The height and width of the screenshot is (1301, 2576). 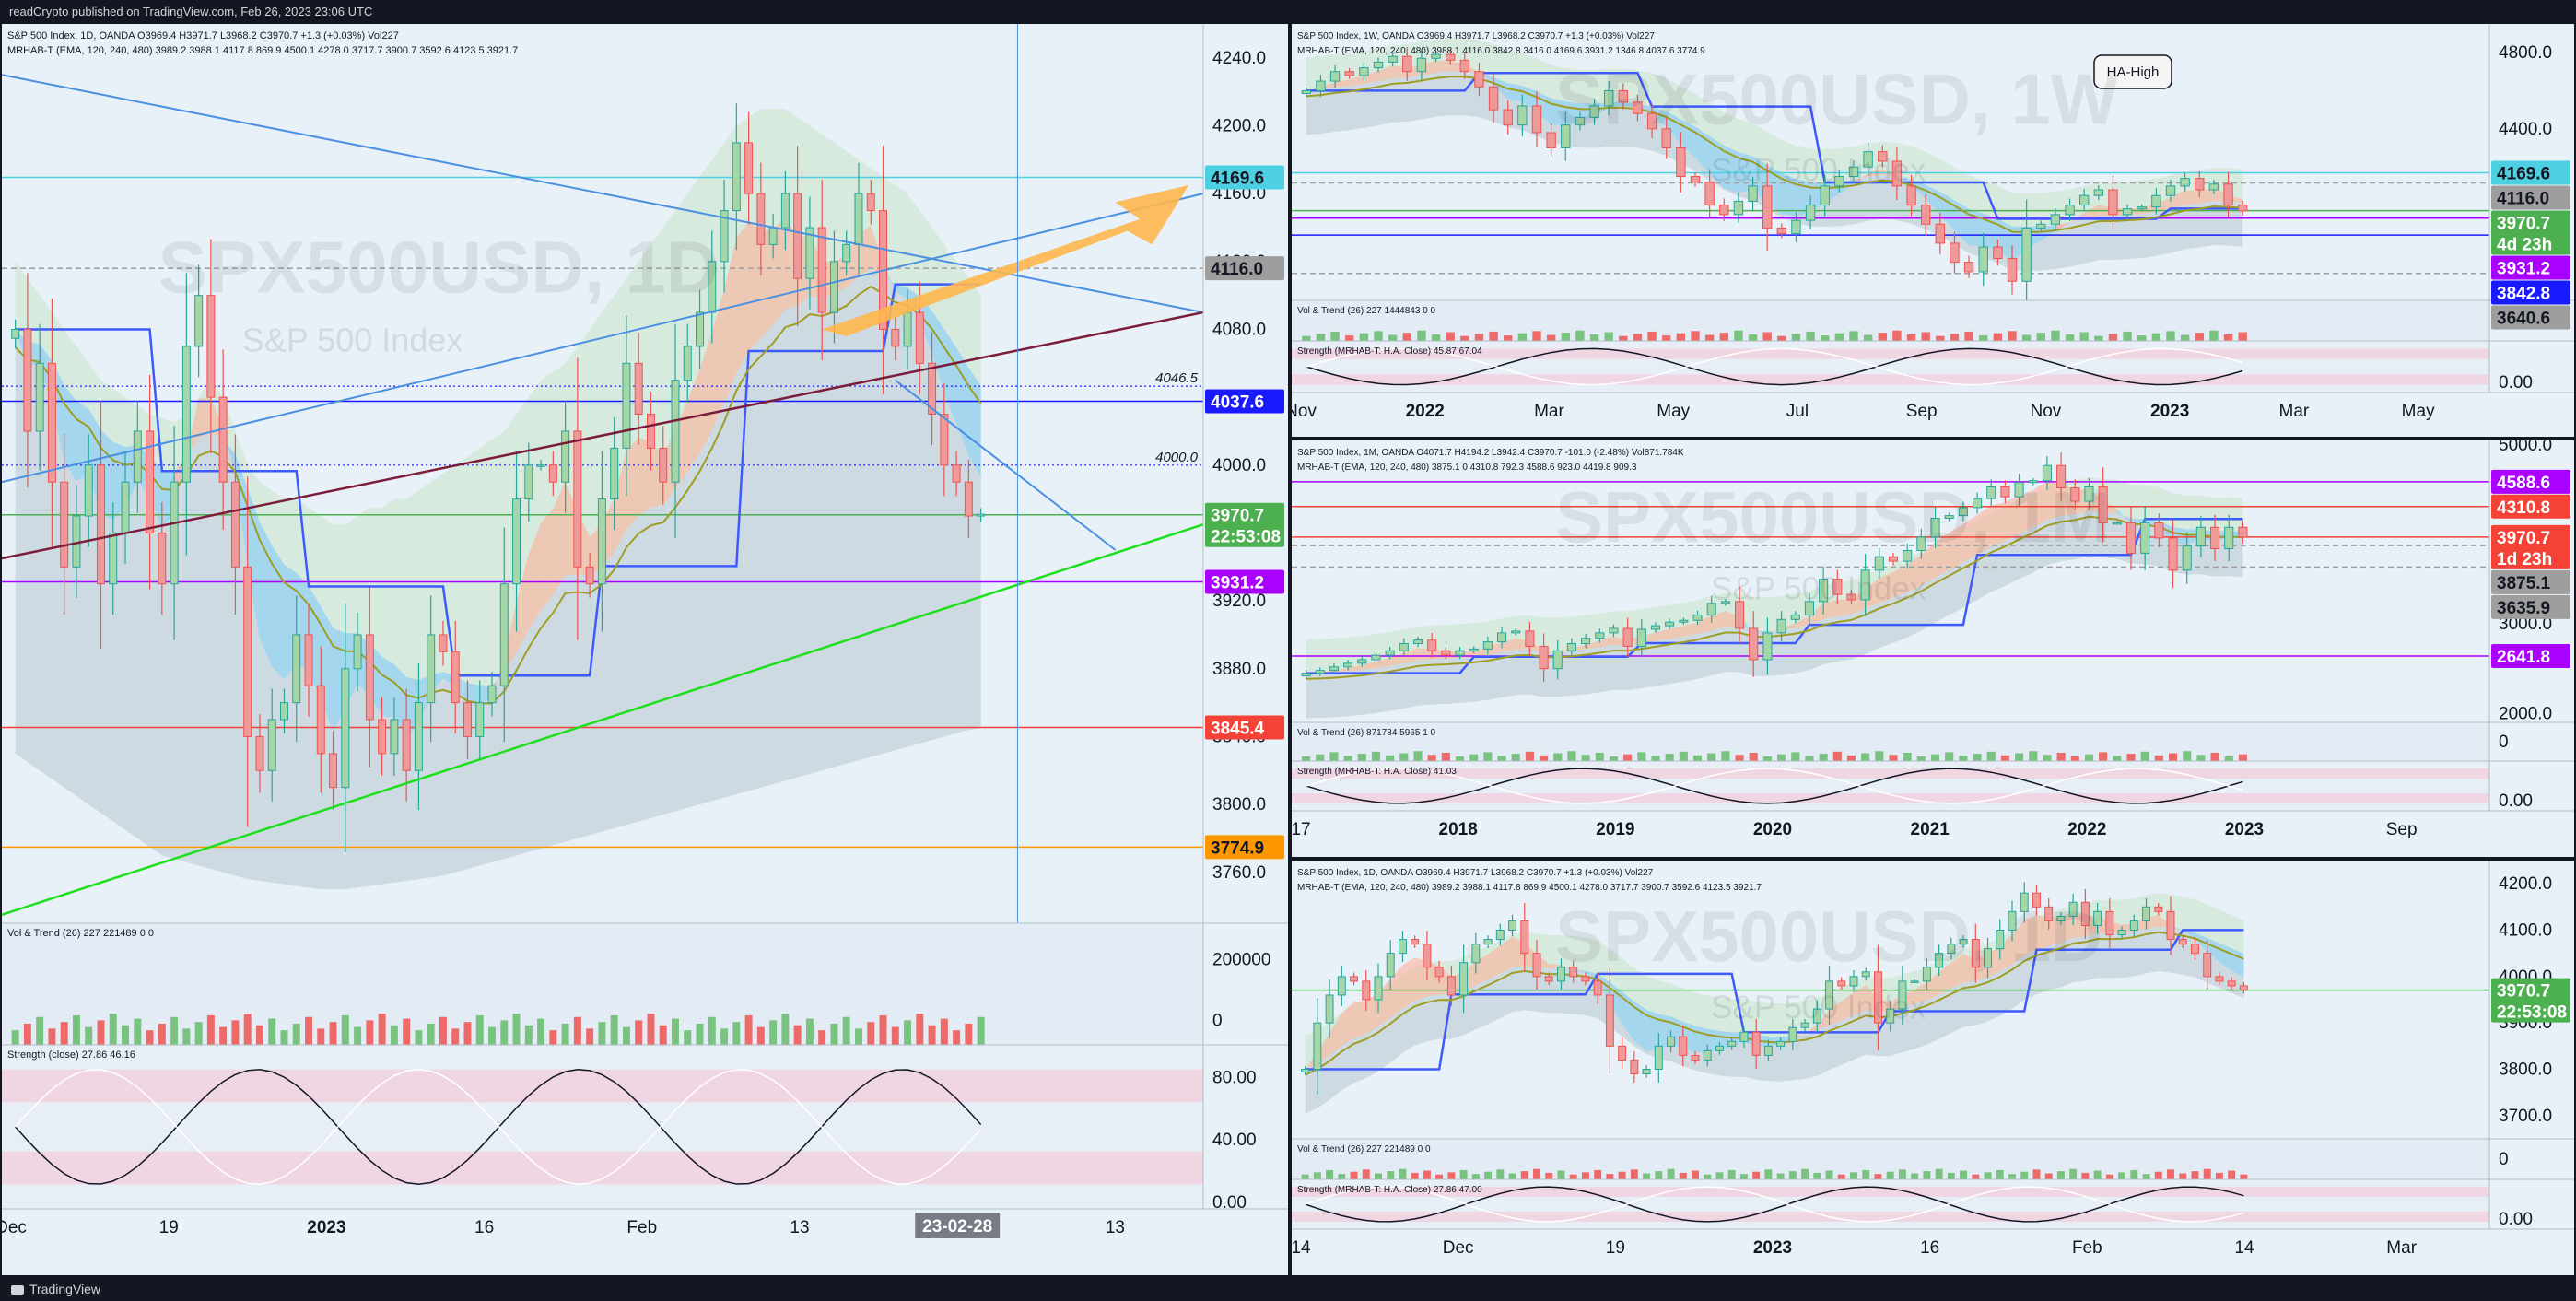 I want to click on monthly-price-badge-bg, so click(x=2530, y=481).